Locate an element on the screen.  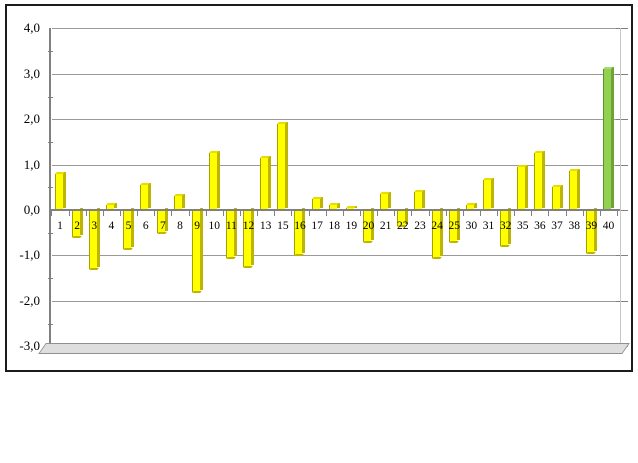
gridline-1,0 is located at coordinates (336, 165).